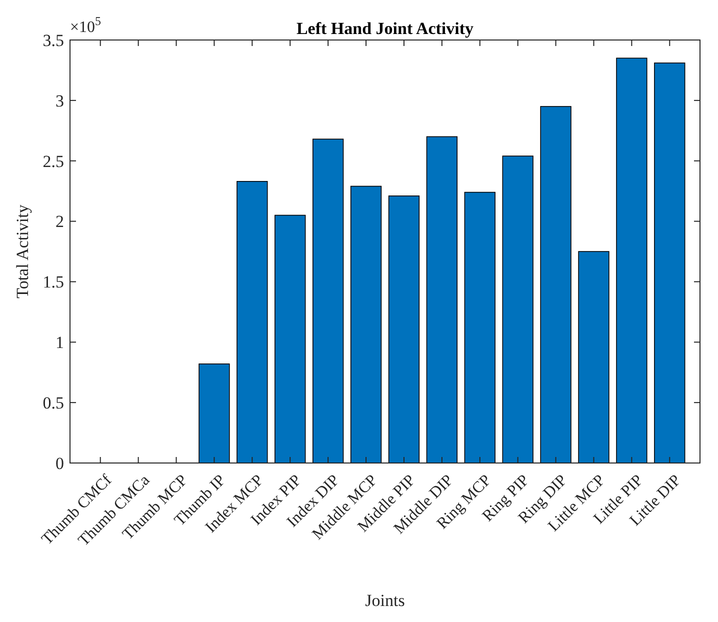 This screenshot has width=718, height=622. I want to click on y-tick-label: 2.5, so click(53, 161).